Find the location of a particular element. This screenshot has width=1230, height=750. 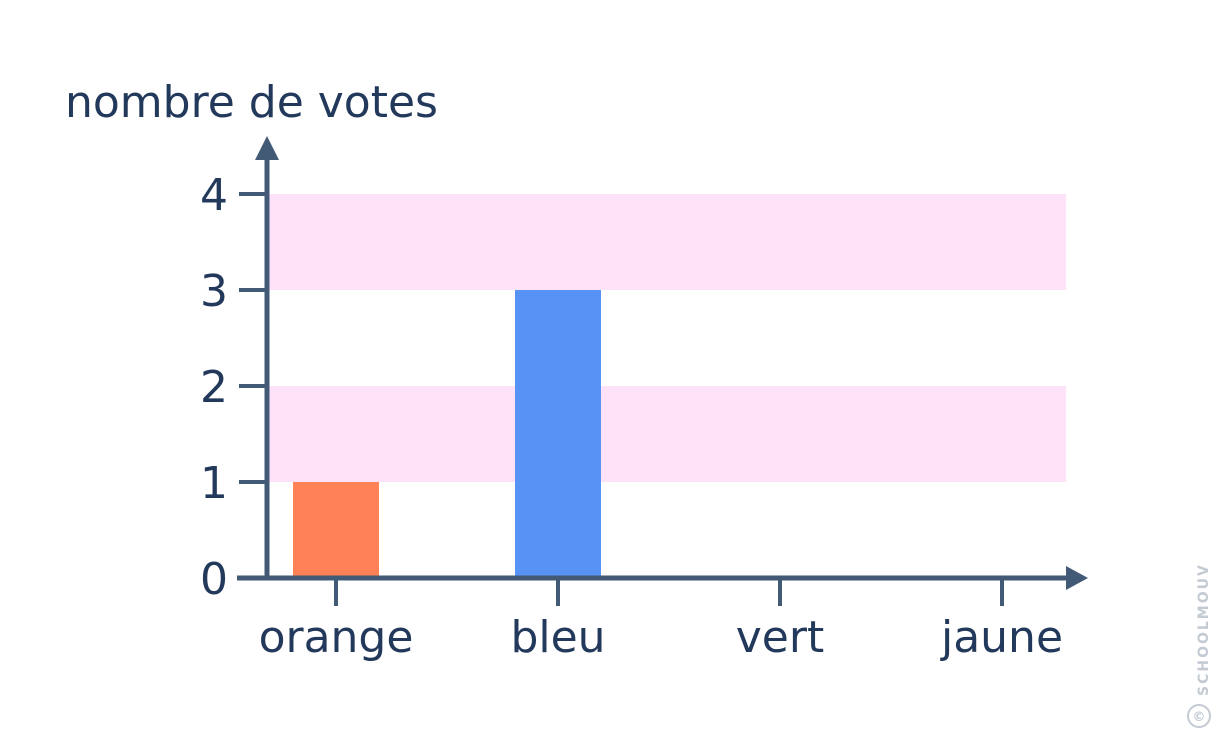

y-tick-label-4: 4 is located at coordinates (214, 195).